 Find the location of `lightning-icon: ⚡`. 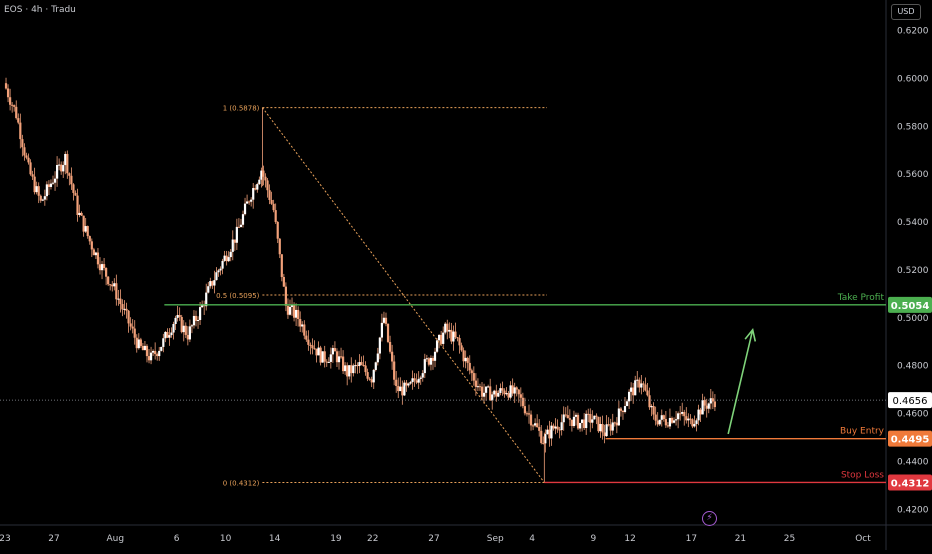

lightning-icon: ⚡ is located at coordinates (709, 518).